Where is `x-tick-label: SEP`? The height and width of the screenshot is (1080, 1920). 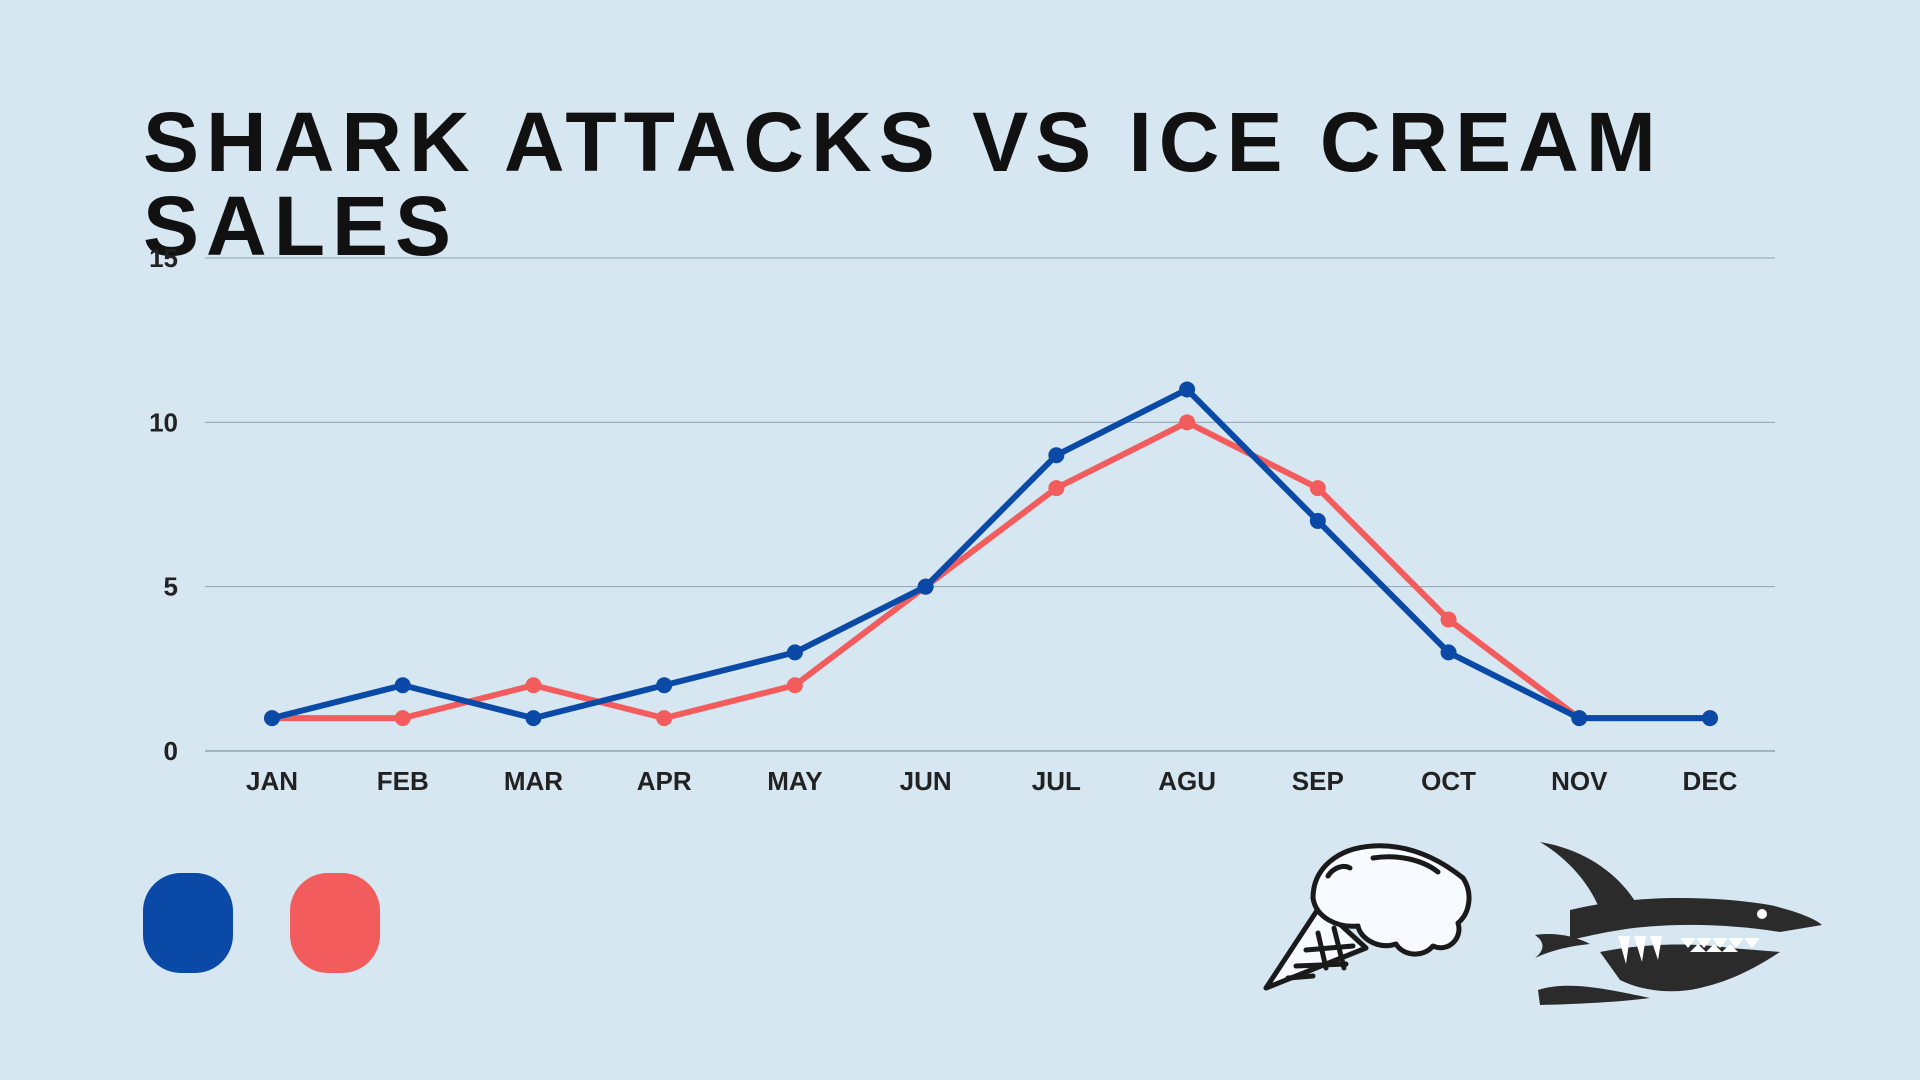 x-tick-label: SEP is located at coordinates (1318, 781).